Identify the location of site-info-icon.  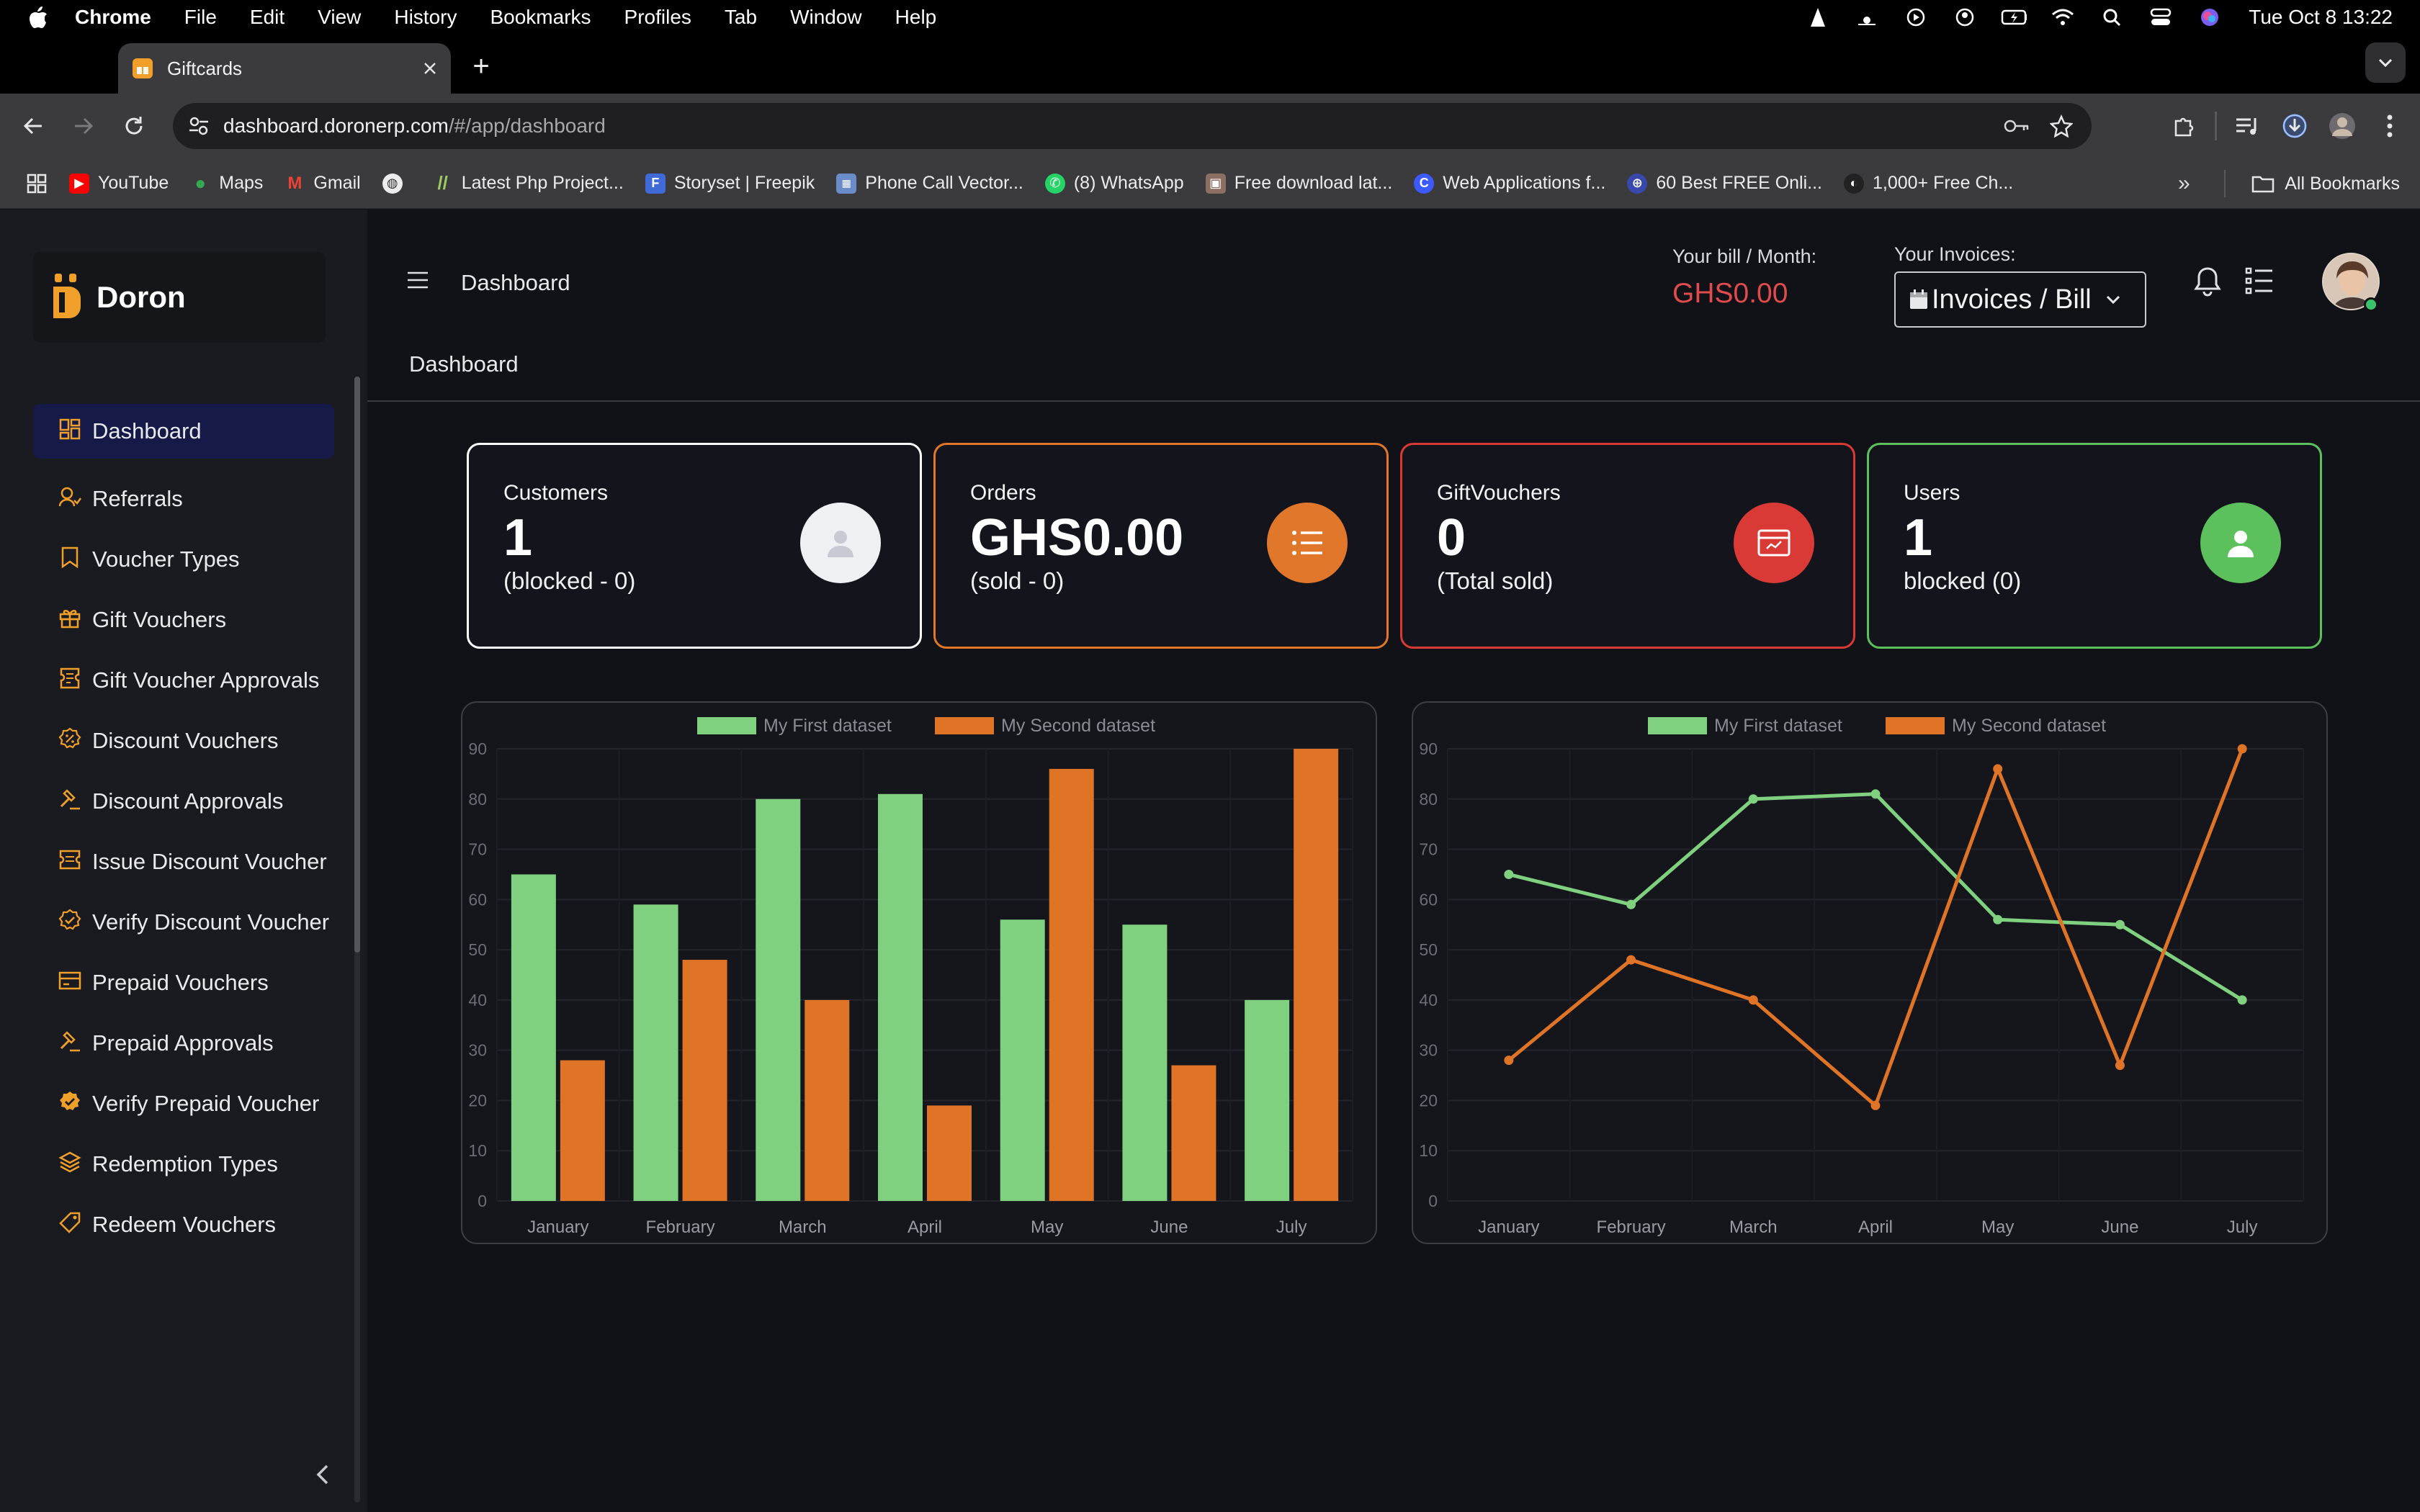
(199, 126).